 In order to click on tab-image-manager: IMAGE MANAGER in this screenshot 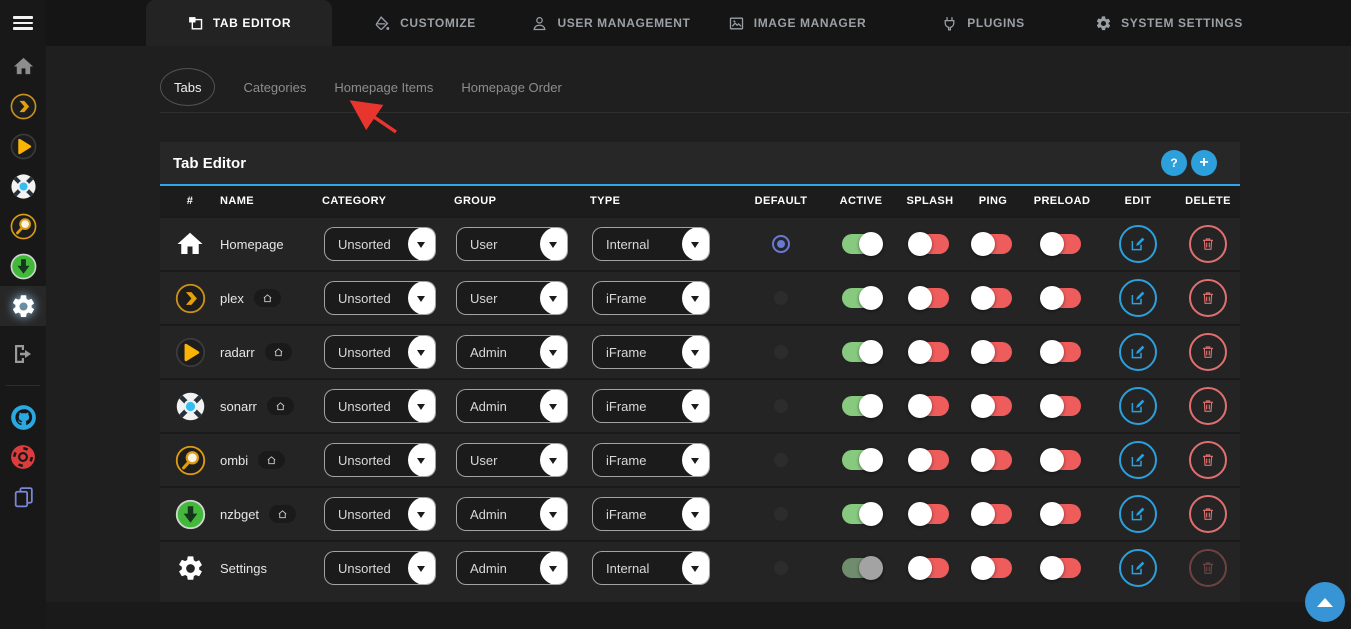, I will do `click(797, 23)`.